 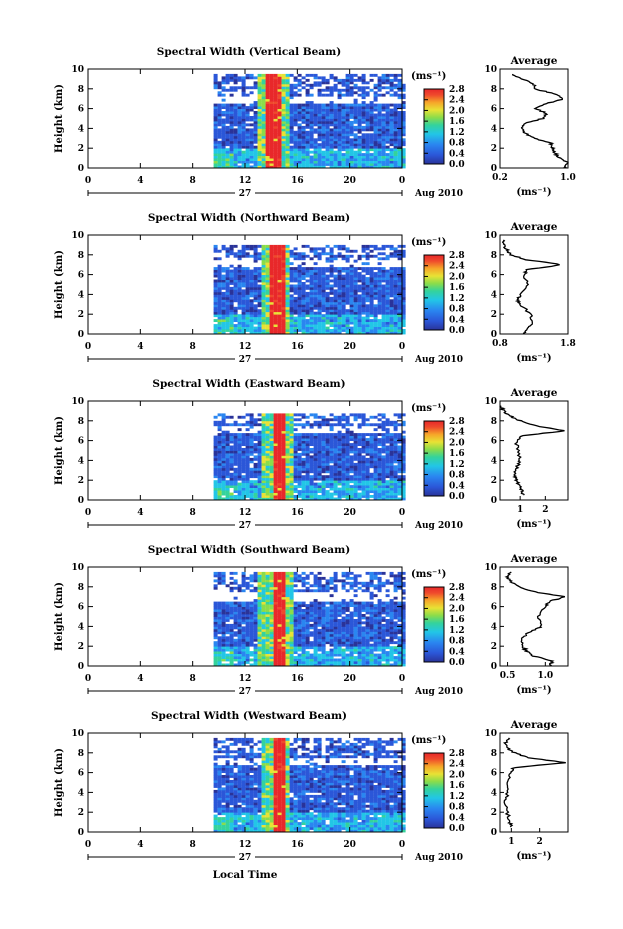 I want to click on y-axis-label: Height (km), so click(x=59, y=284).